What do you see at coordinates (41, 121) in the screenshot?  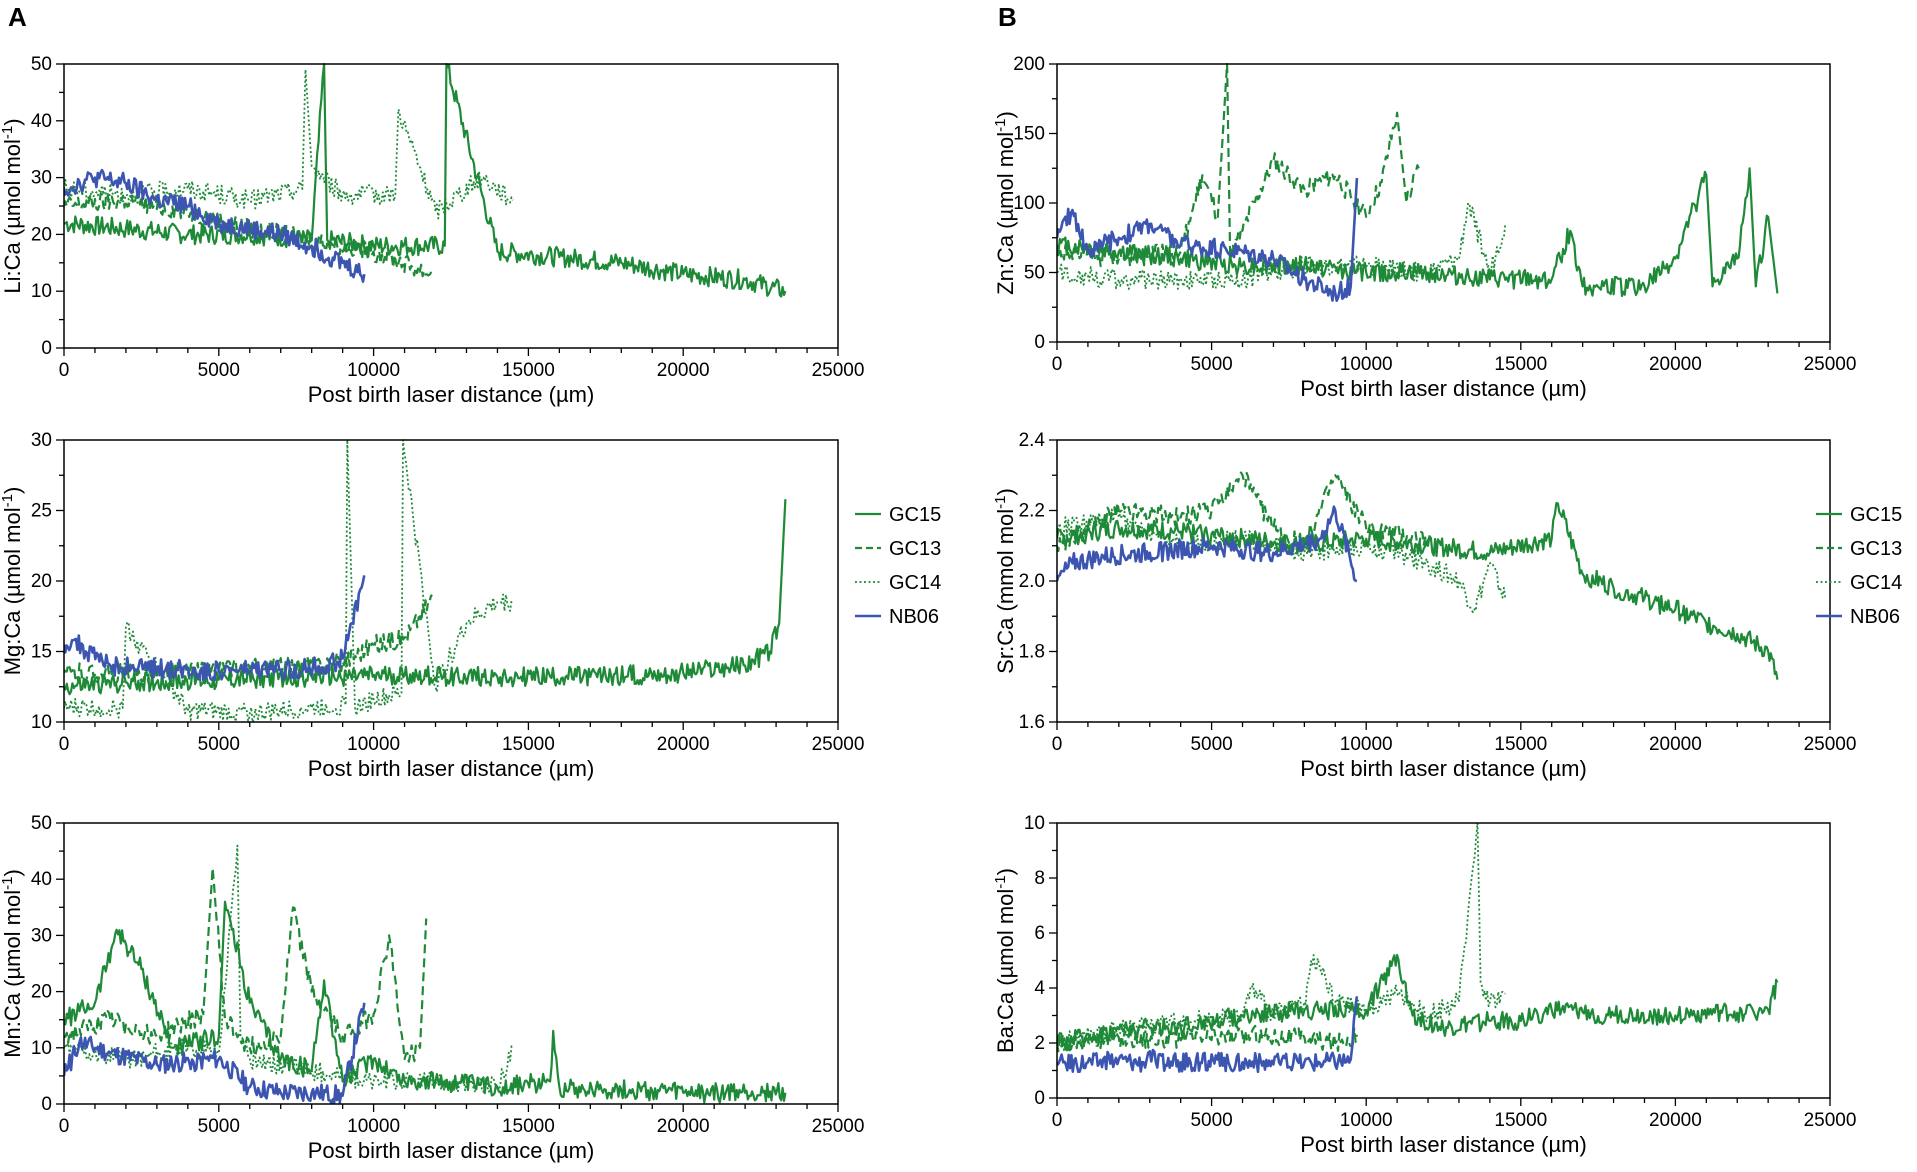 I see `y-tick-label: 40` at bounding box center [41, 121].